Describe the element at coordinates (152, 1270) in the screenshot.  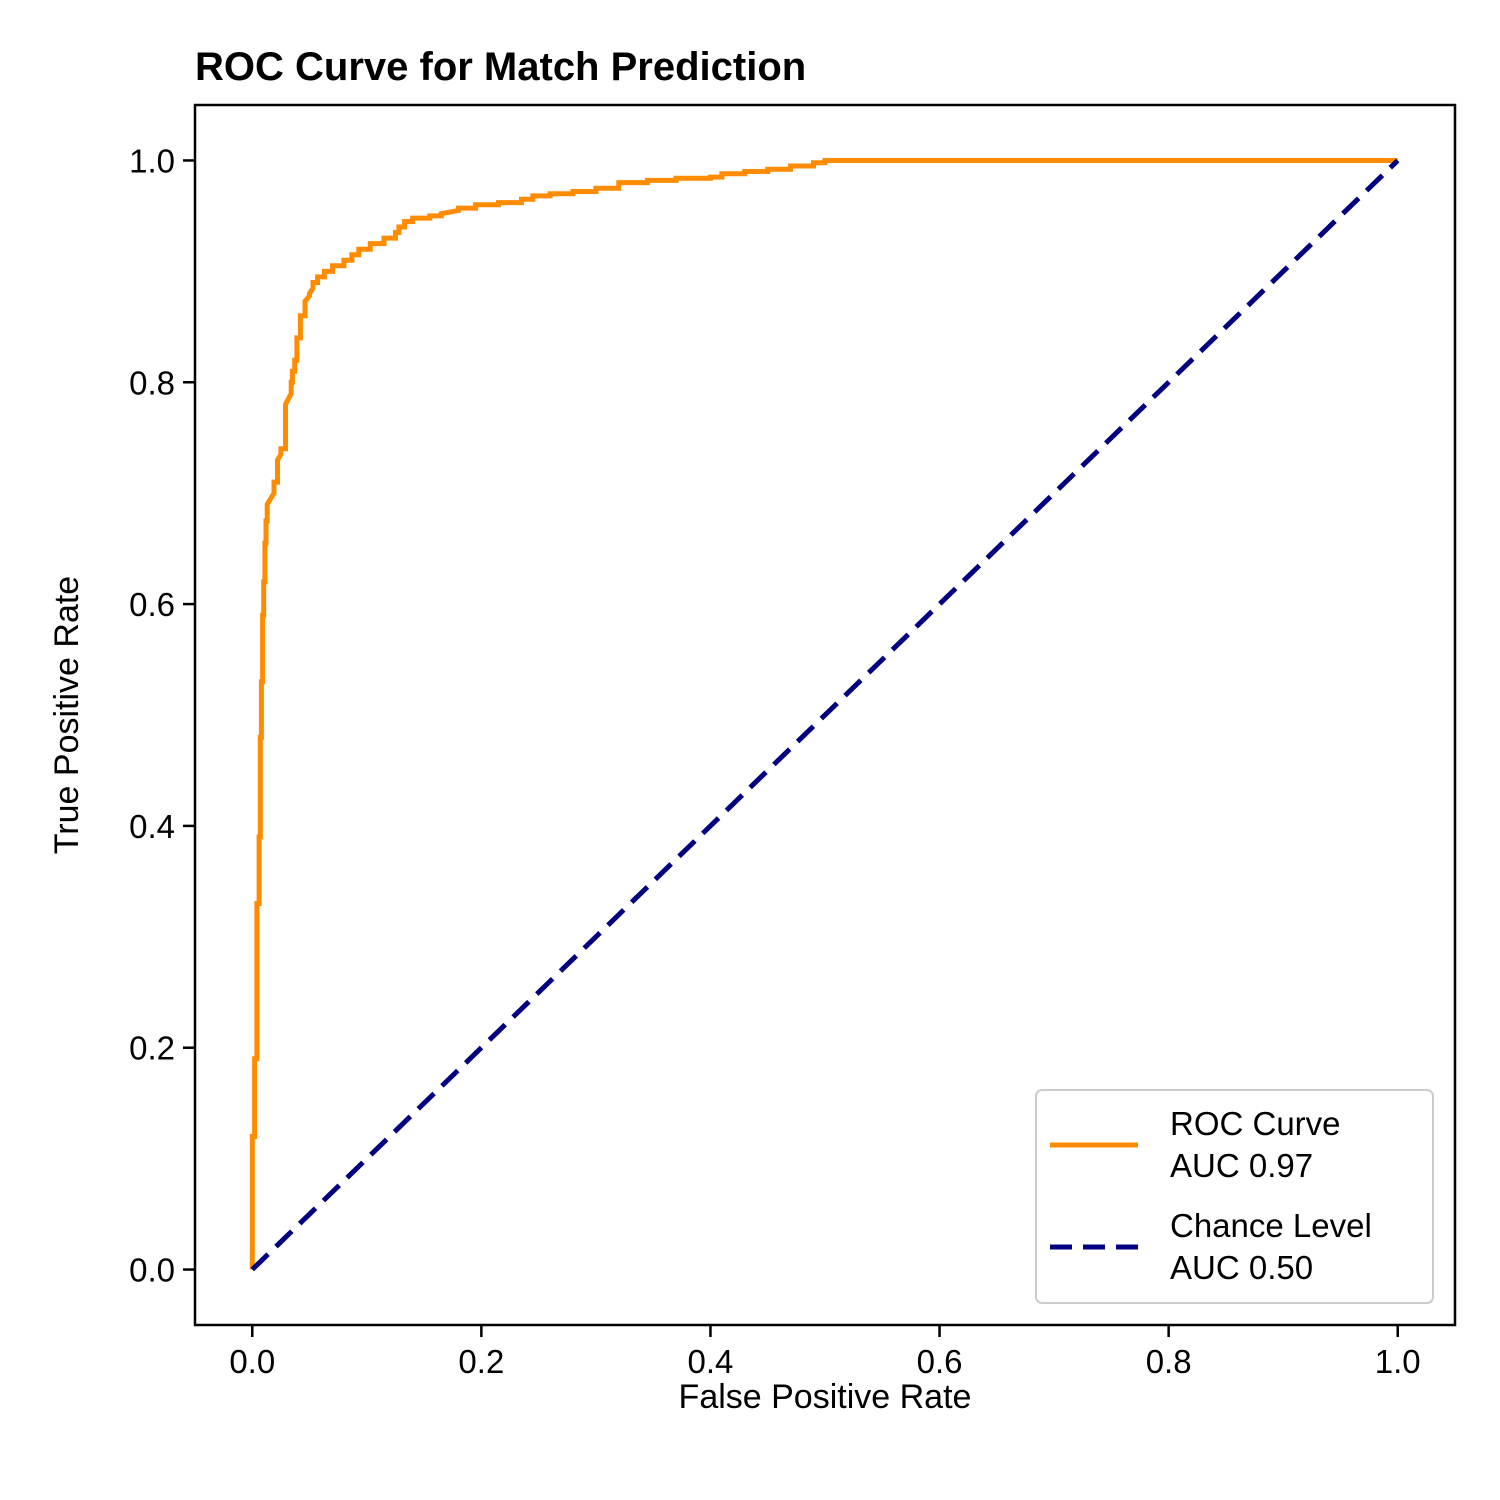
I see `y-tick-label: 0.0` at that location.